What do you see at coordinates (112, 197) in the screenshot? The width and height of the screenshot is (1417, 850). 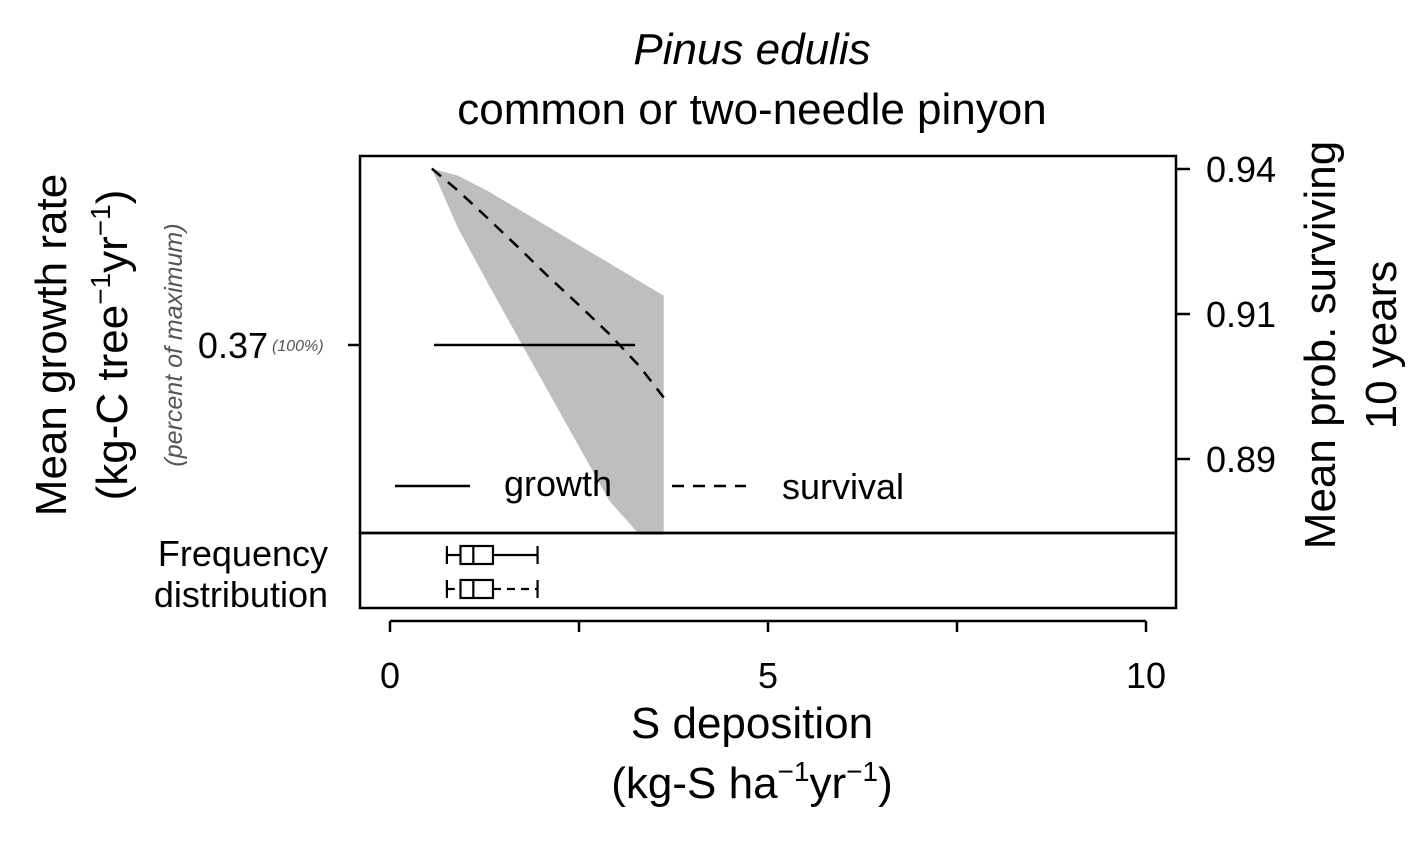 I see `y-unit-post: )` at bounding box center [112, 197].